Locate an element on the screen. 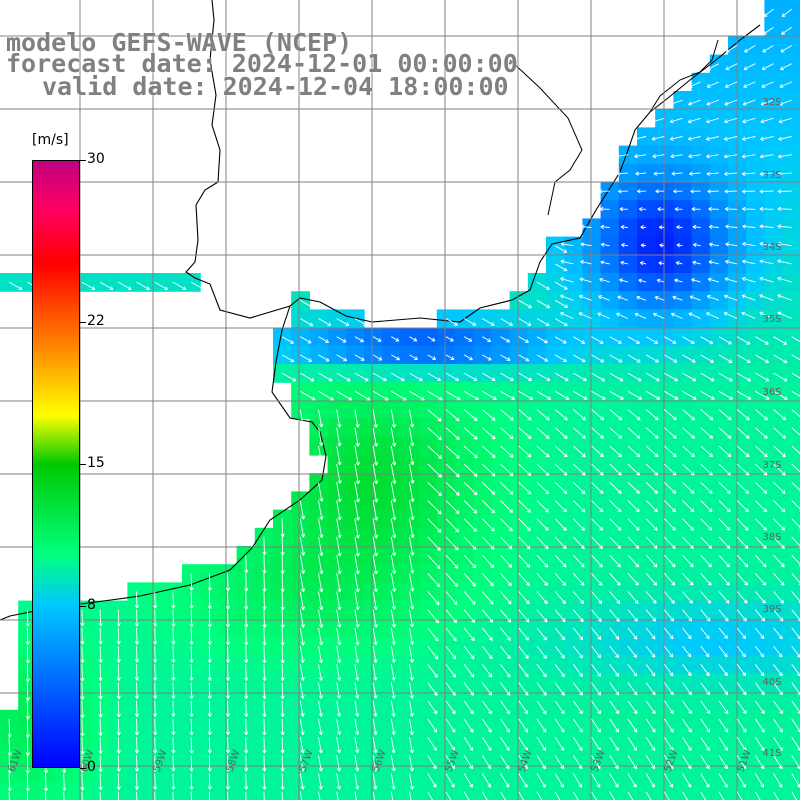 Image resolution: width=800 pixels, height=800 pixels. colorbar-tick-label: 22 is located at coordinates (96, 321).